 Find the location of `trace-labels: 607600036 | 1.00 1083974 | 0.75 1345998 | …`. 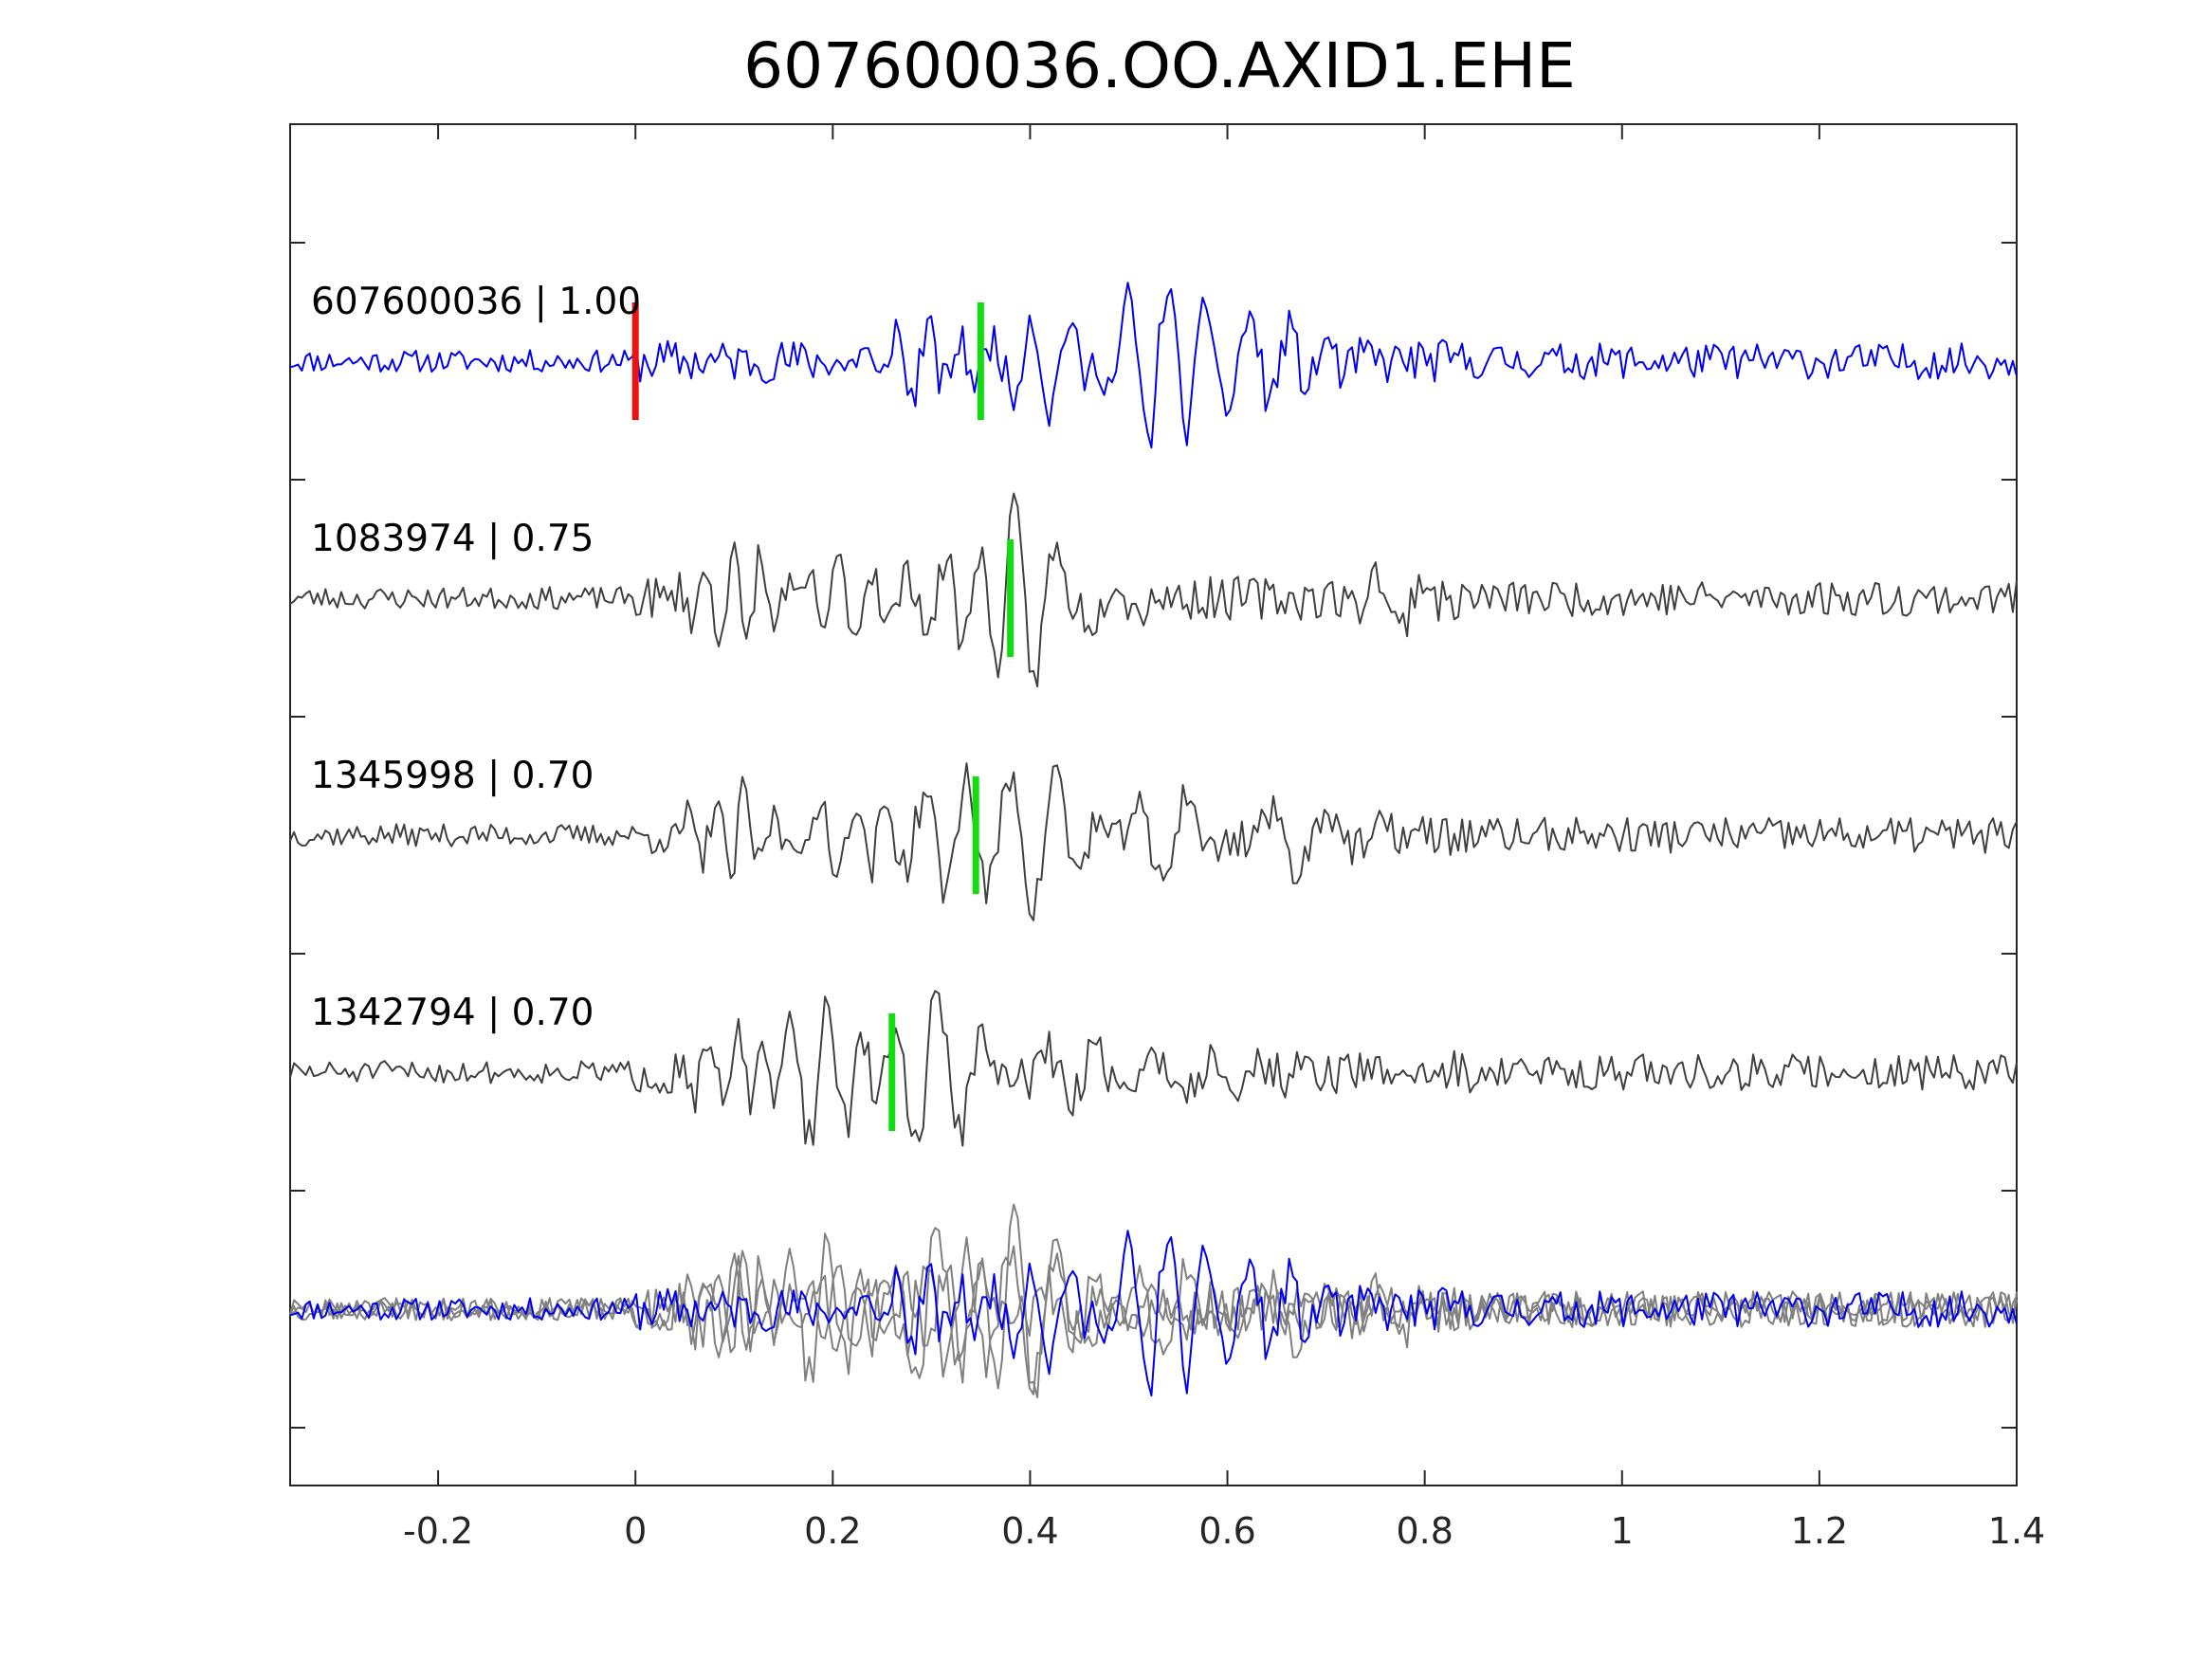

trace-labels: 607600036 | 1.00 1083974 | 0.75 1345998 | … is located at coordinates (476, 657).